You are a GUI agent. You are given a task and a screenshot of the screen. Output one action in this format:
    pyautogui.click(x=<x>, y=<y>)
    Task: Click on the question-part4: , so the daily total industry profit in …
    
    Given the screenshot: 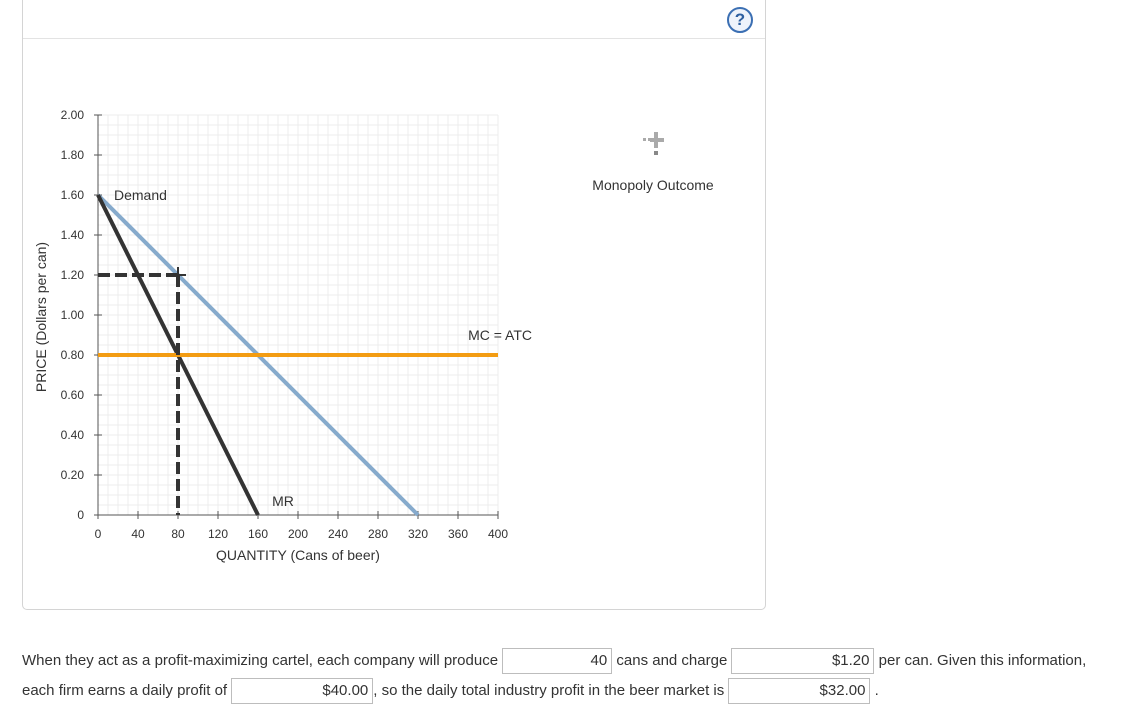 What is the action you would take?
    pyautogui.click(x=549, y=690)
    